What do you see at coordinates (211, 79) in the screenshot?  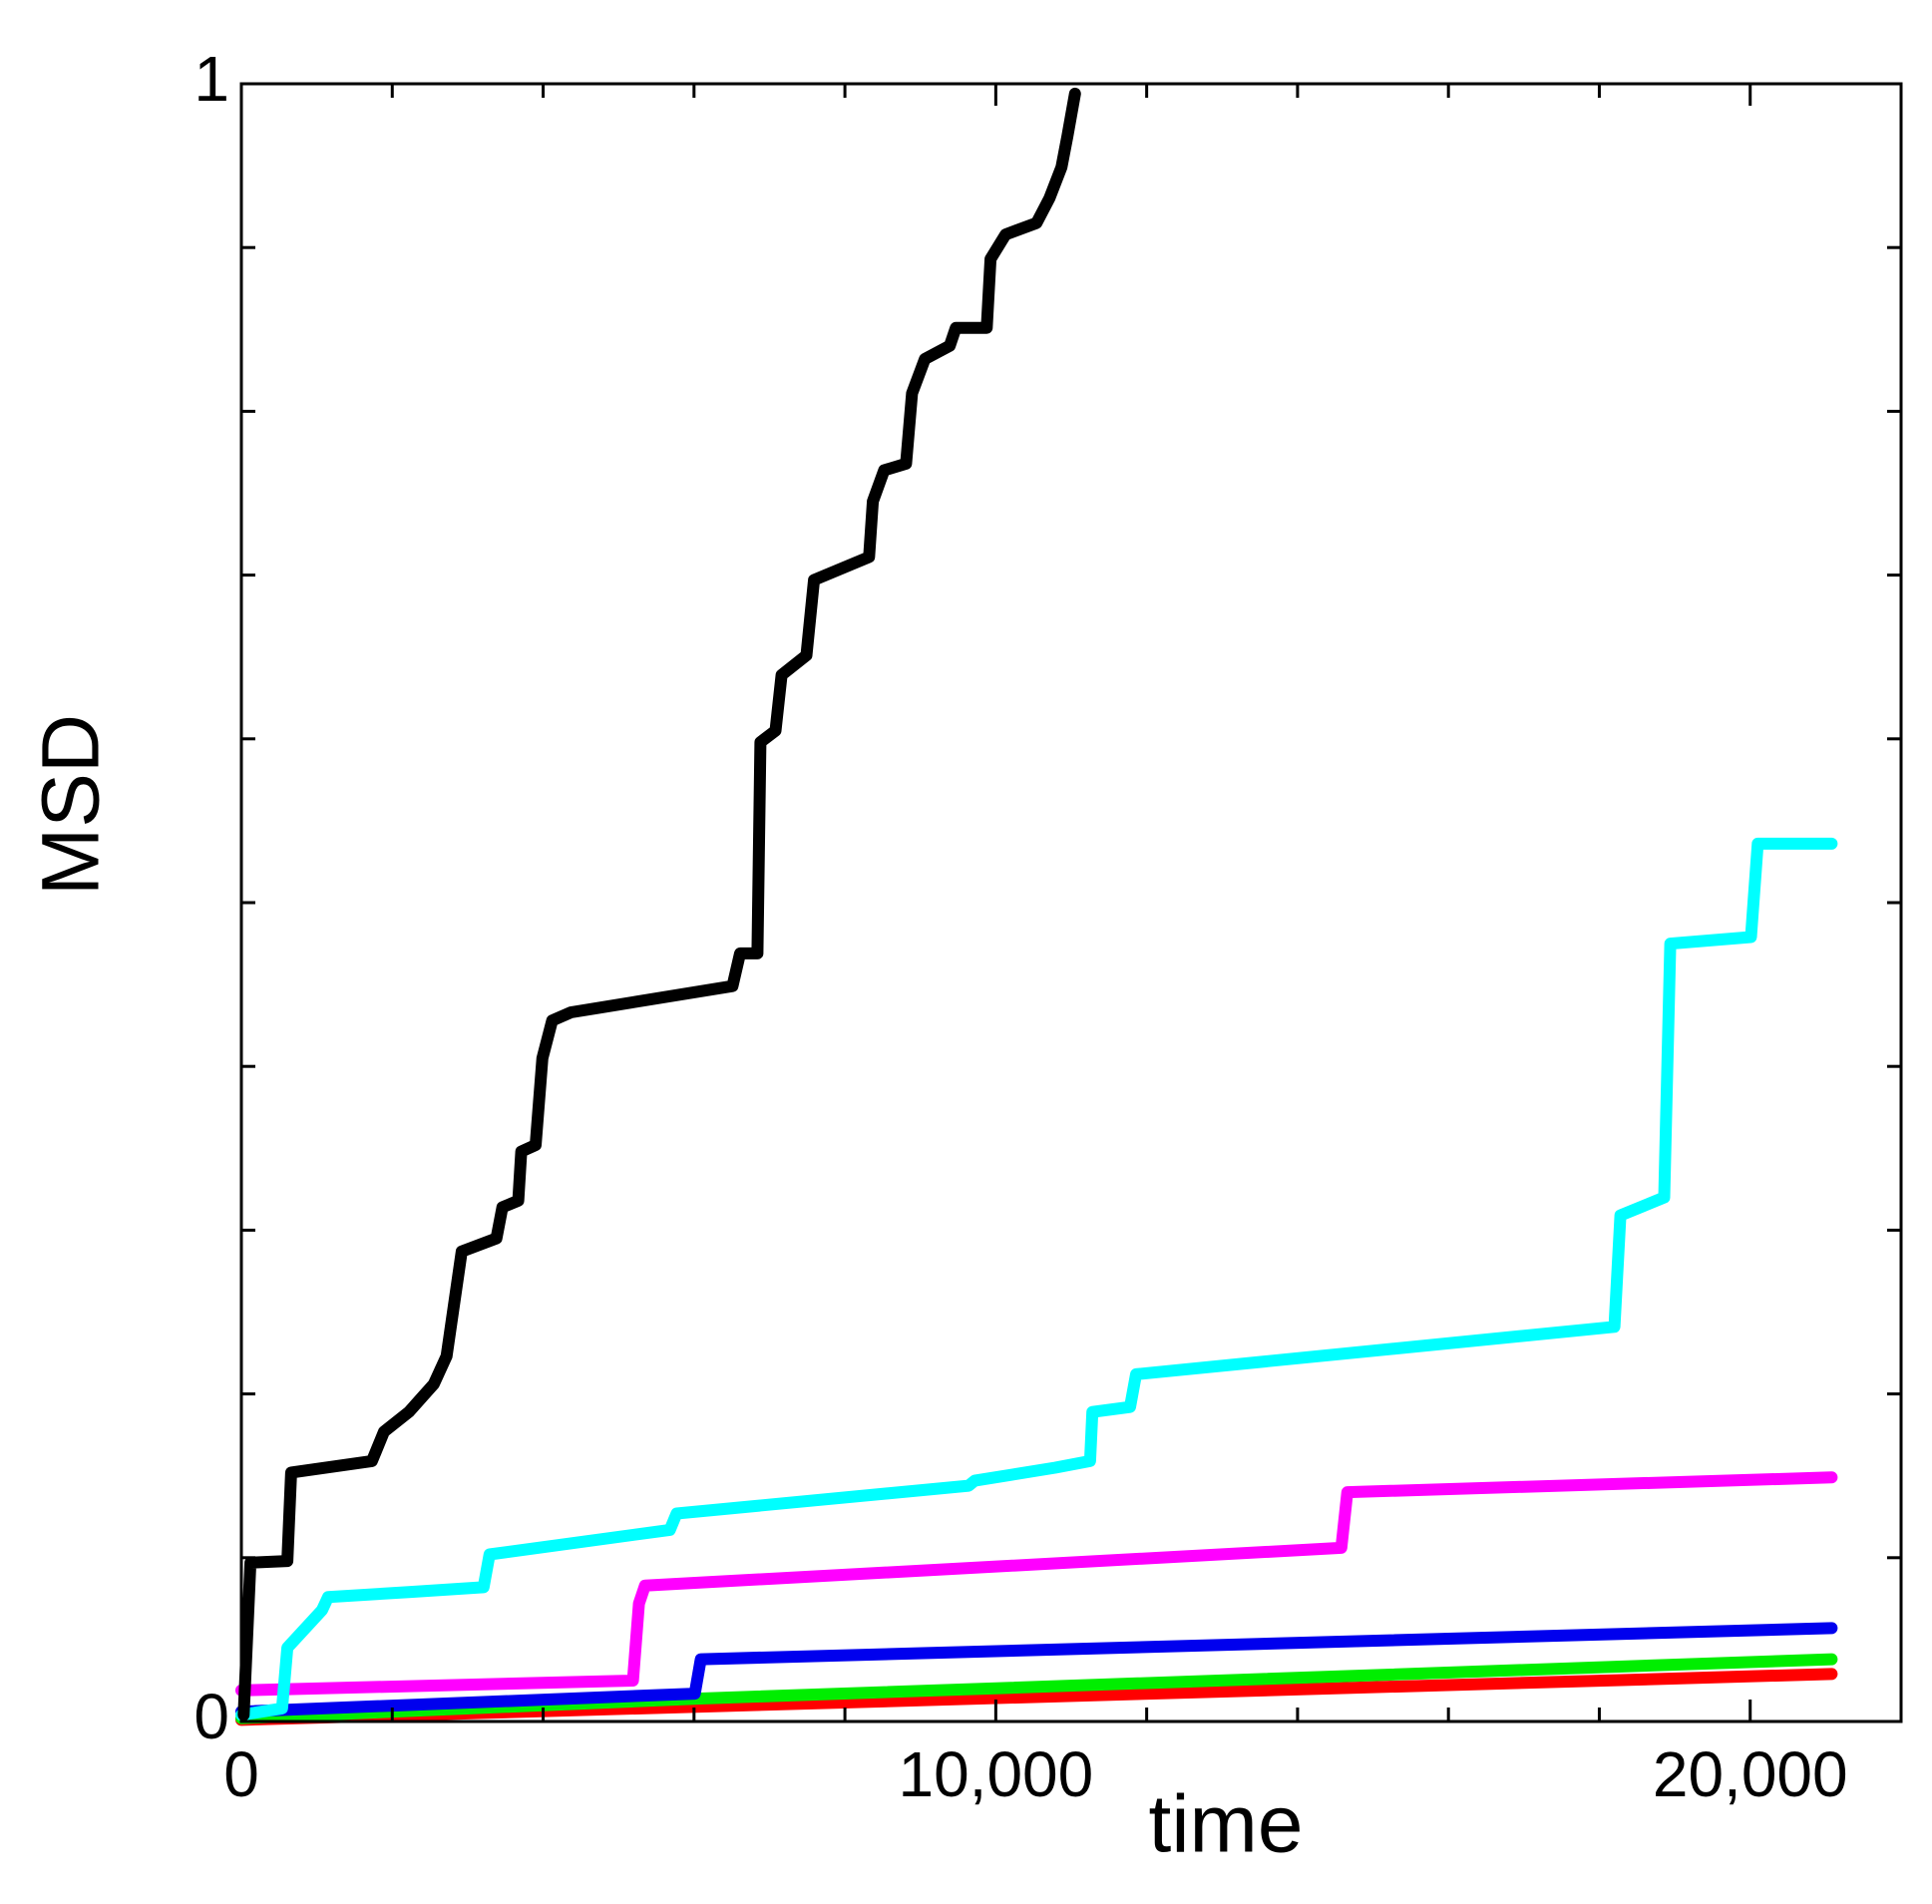 I see `y-tick-label: 1` at bounding box center [211, 79].